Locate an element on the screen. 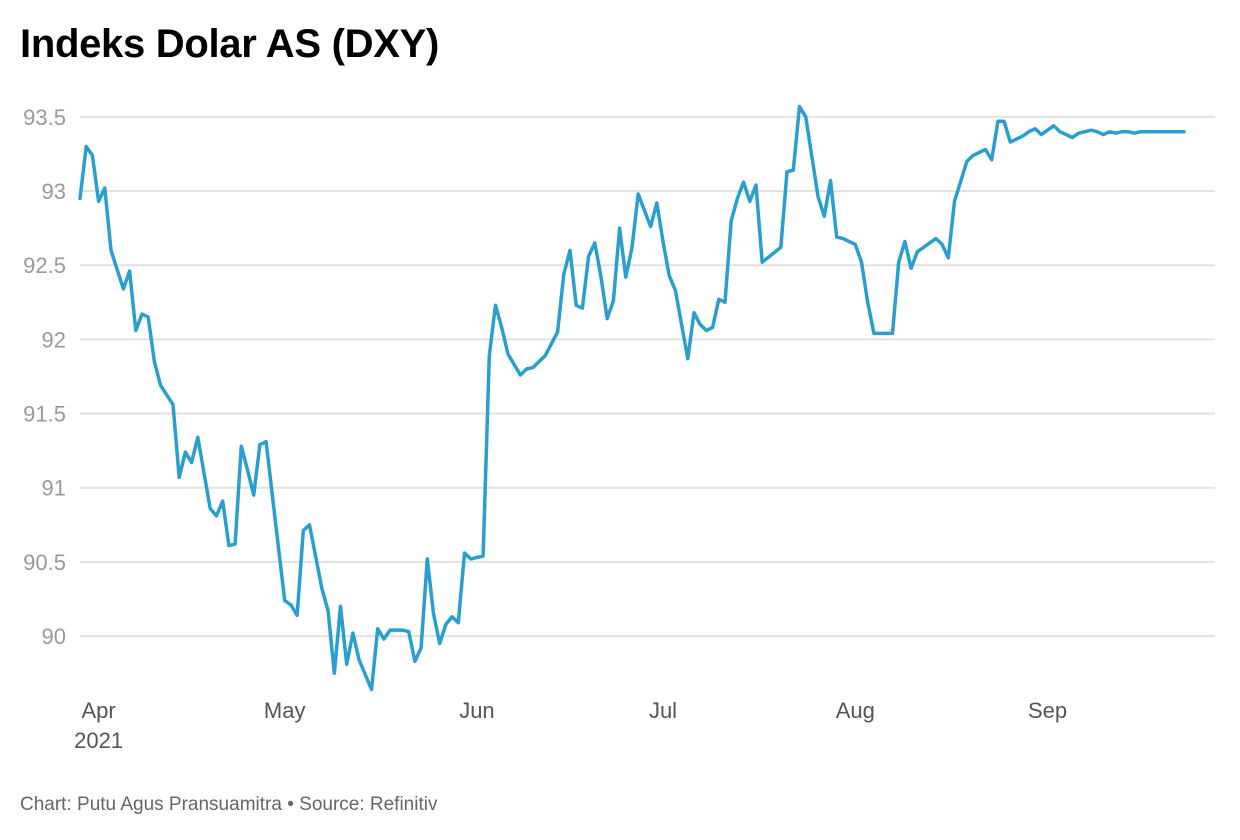 This screenshot has height=840, width=1240. y-tick-label: 91 is located at coordinates (54, 488).